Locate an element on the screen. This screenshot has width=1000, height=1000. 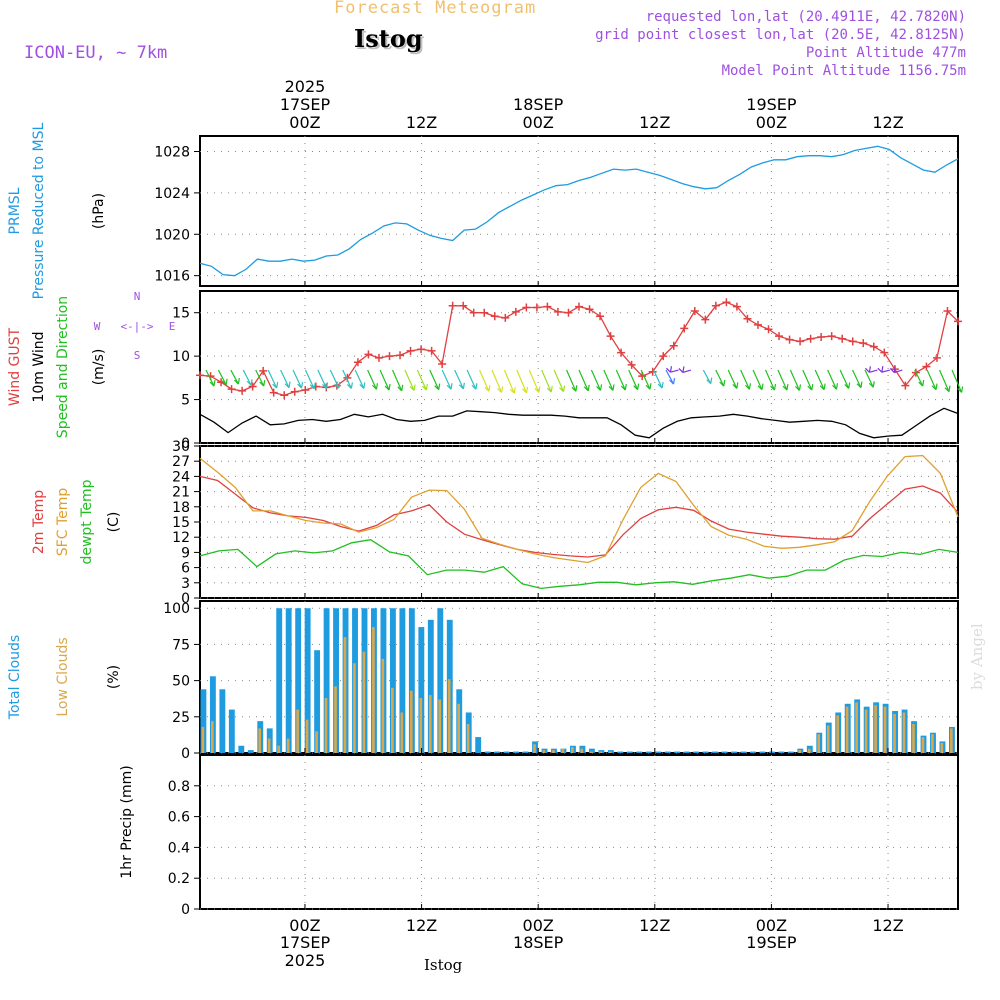
bottom-date-label: 19SEP is located at coordinates (771, 942).